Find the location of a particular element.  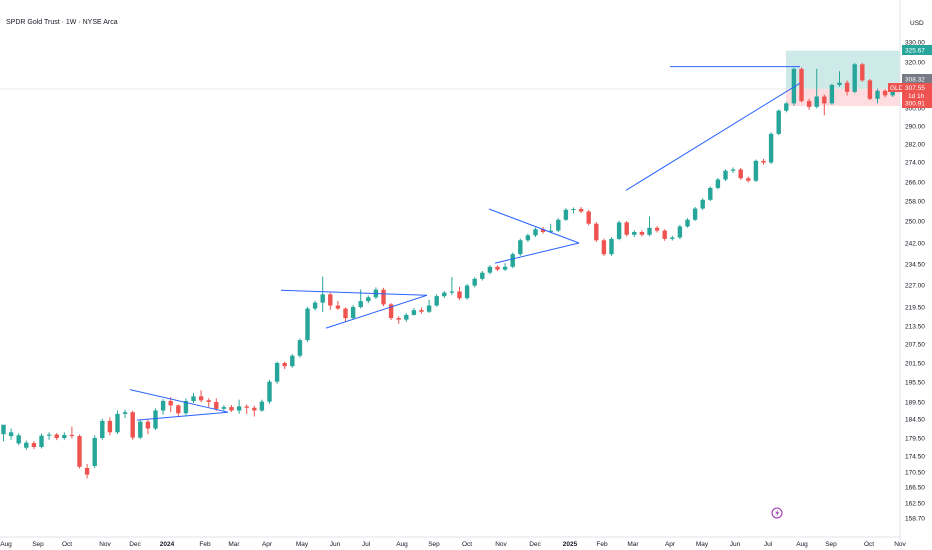

ticker-badge-text: GLD is located at coordinates (897, 88).